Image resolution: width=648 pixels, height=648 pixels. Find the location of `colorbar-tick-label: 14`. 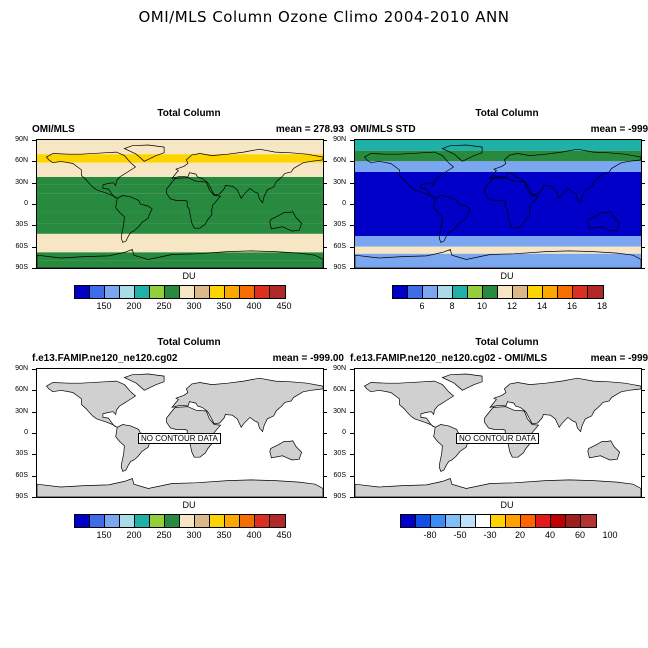

colorbar-tick-label: 14 is located at coordinates (542, 306).